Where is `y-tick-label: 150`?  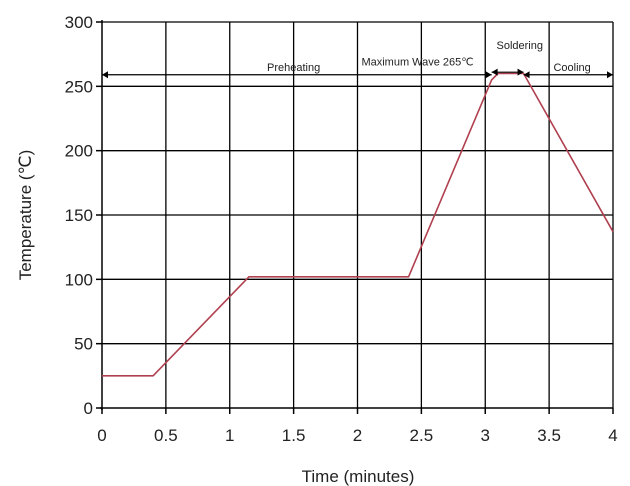 y-tick-label: 150 is located at coordinates (79, 215).